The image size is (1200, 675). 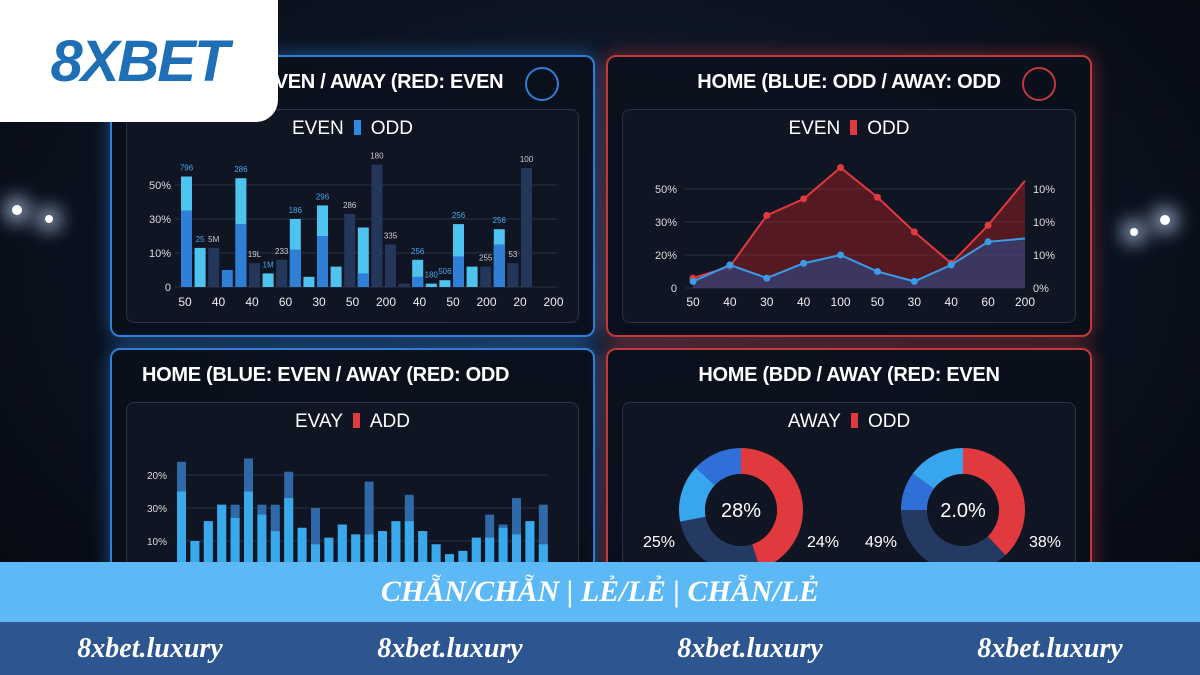 What do you see at coordinates (814, 421) in the screenshot?
I see `legend-away: AWAY` at bounding box center [814, 421].